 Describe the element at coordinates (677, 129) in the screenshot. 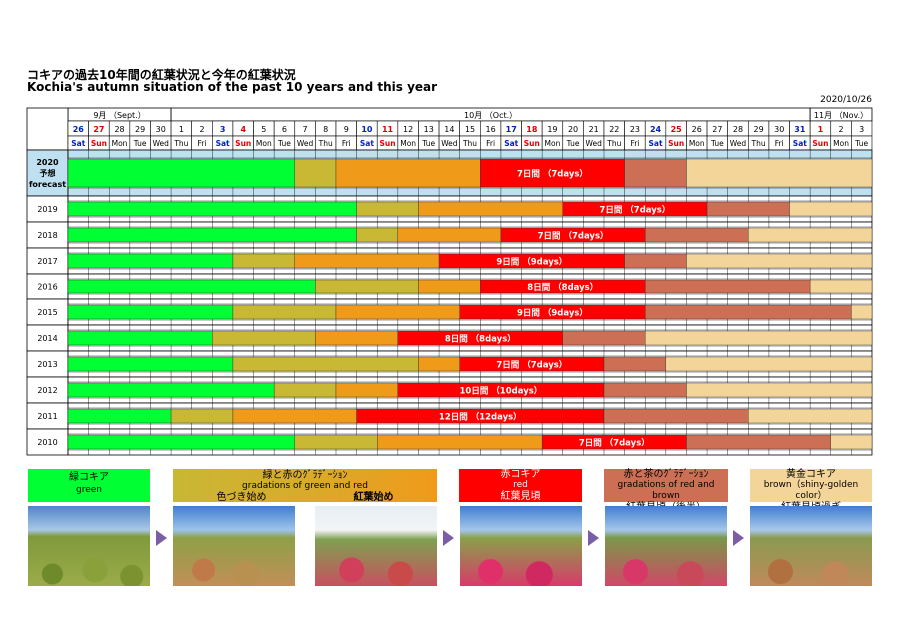

I see `day-number: 25` at that location.